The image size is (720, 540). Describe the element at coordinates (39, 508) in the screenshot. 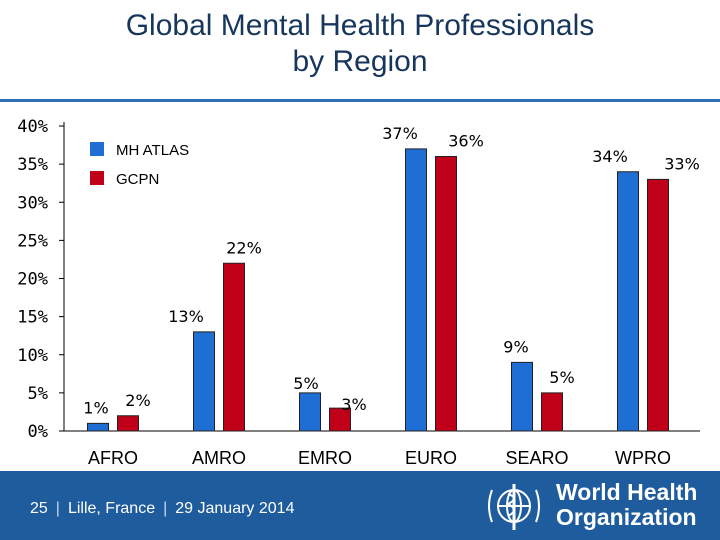

I see `slide-number: 25` at that location.